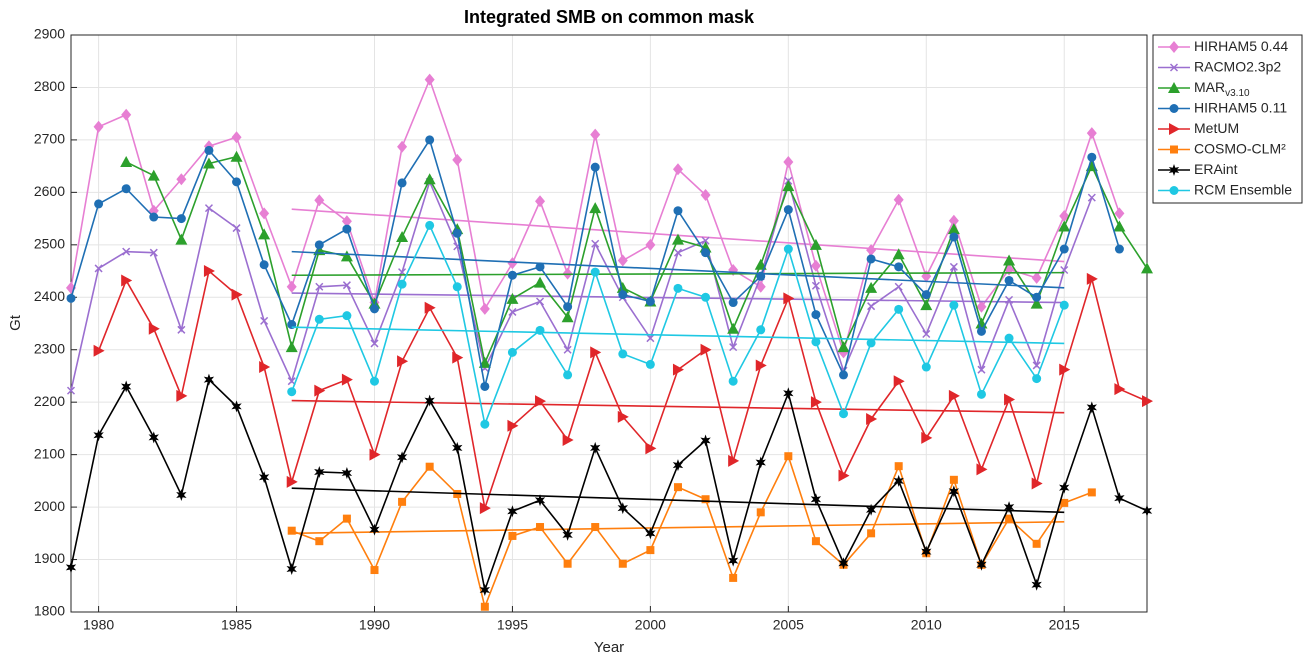  Describe the element at coordinates (650, 625) in the screenshot. I see `x-tick-label: 2000` at that location.